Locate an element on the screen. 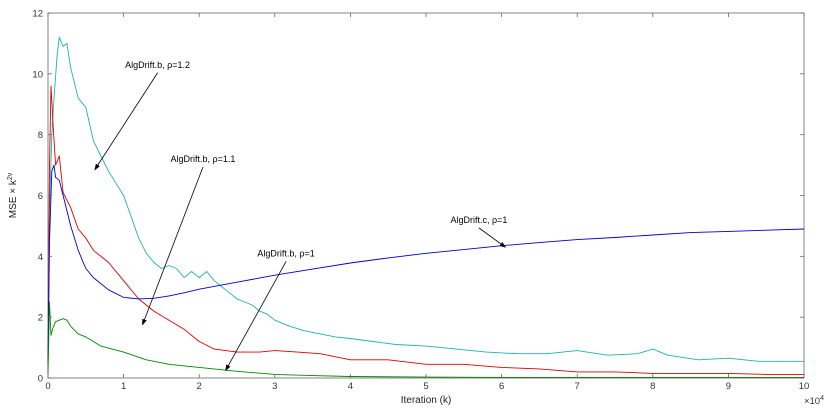 The image size is (830, 417). x-axis-label: Iteration (k) is located at coordinates (426, 400).